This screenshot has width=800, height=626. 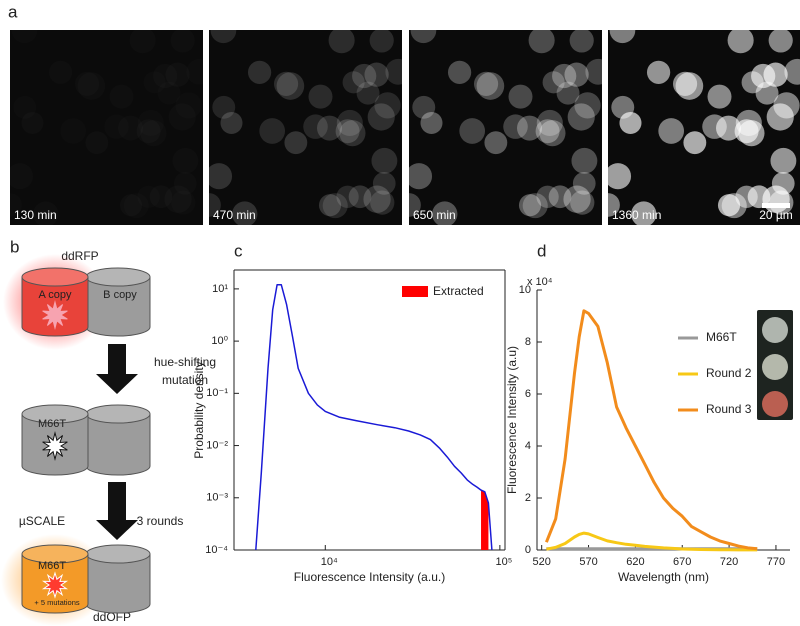 What do you see at coordinates (542, 562) in the screenshot?
I see `x-tick-label: 520` at bounding box center [542, 562].